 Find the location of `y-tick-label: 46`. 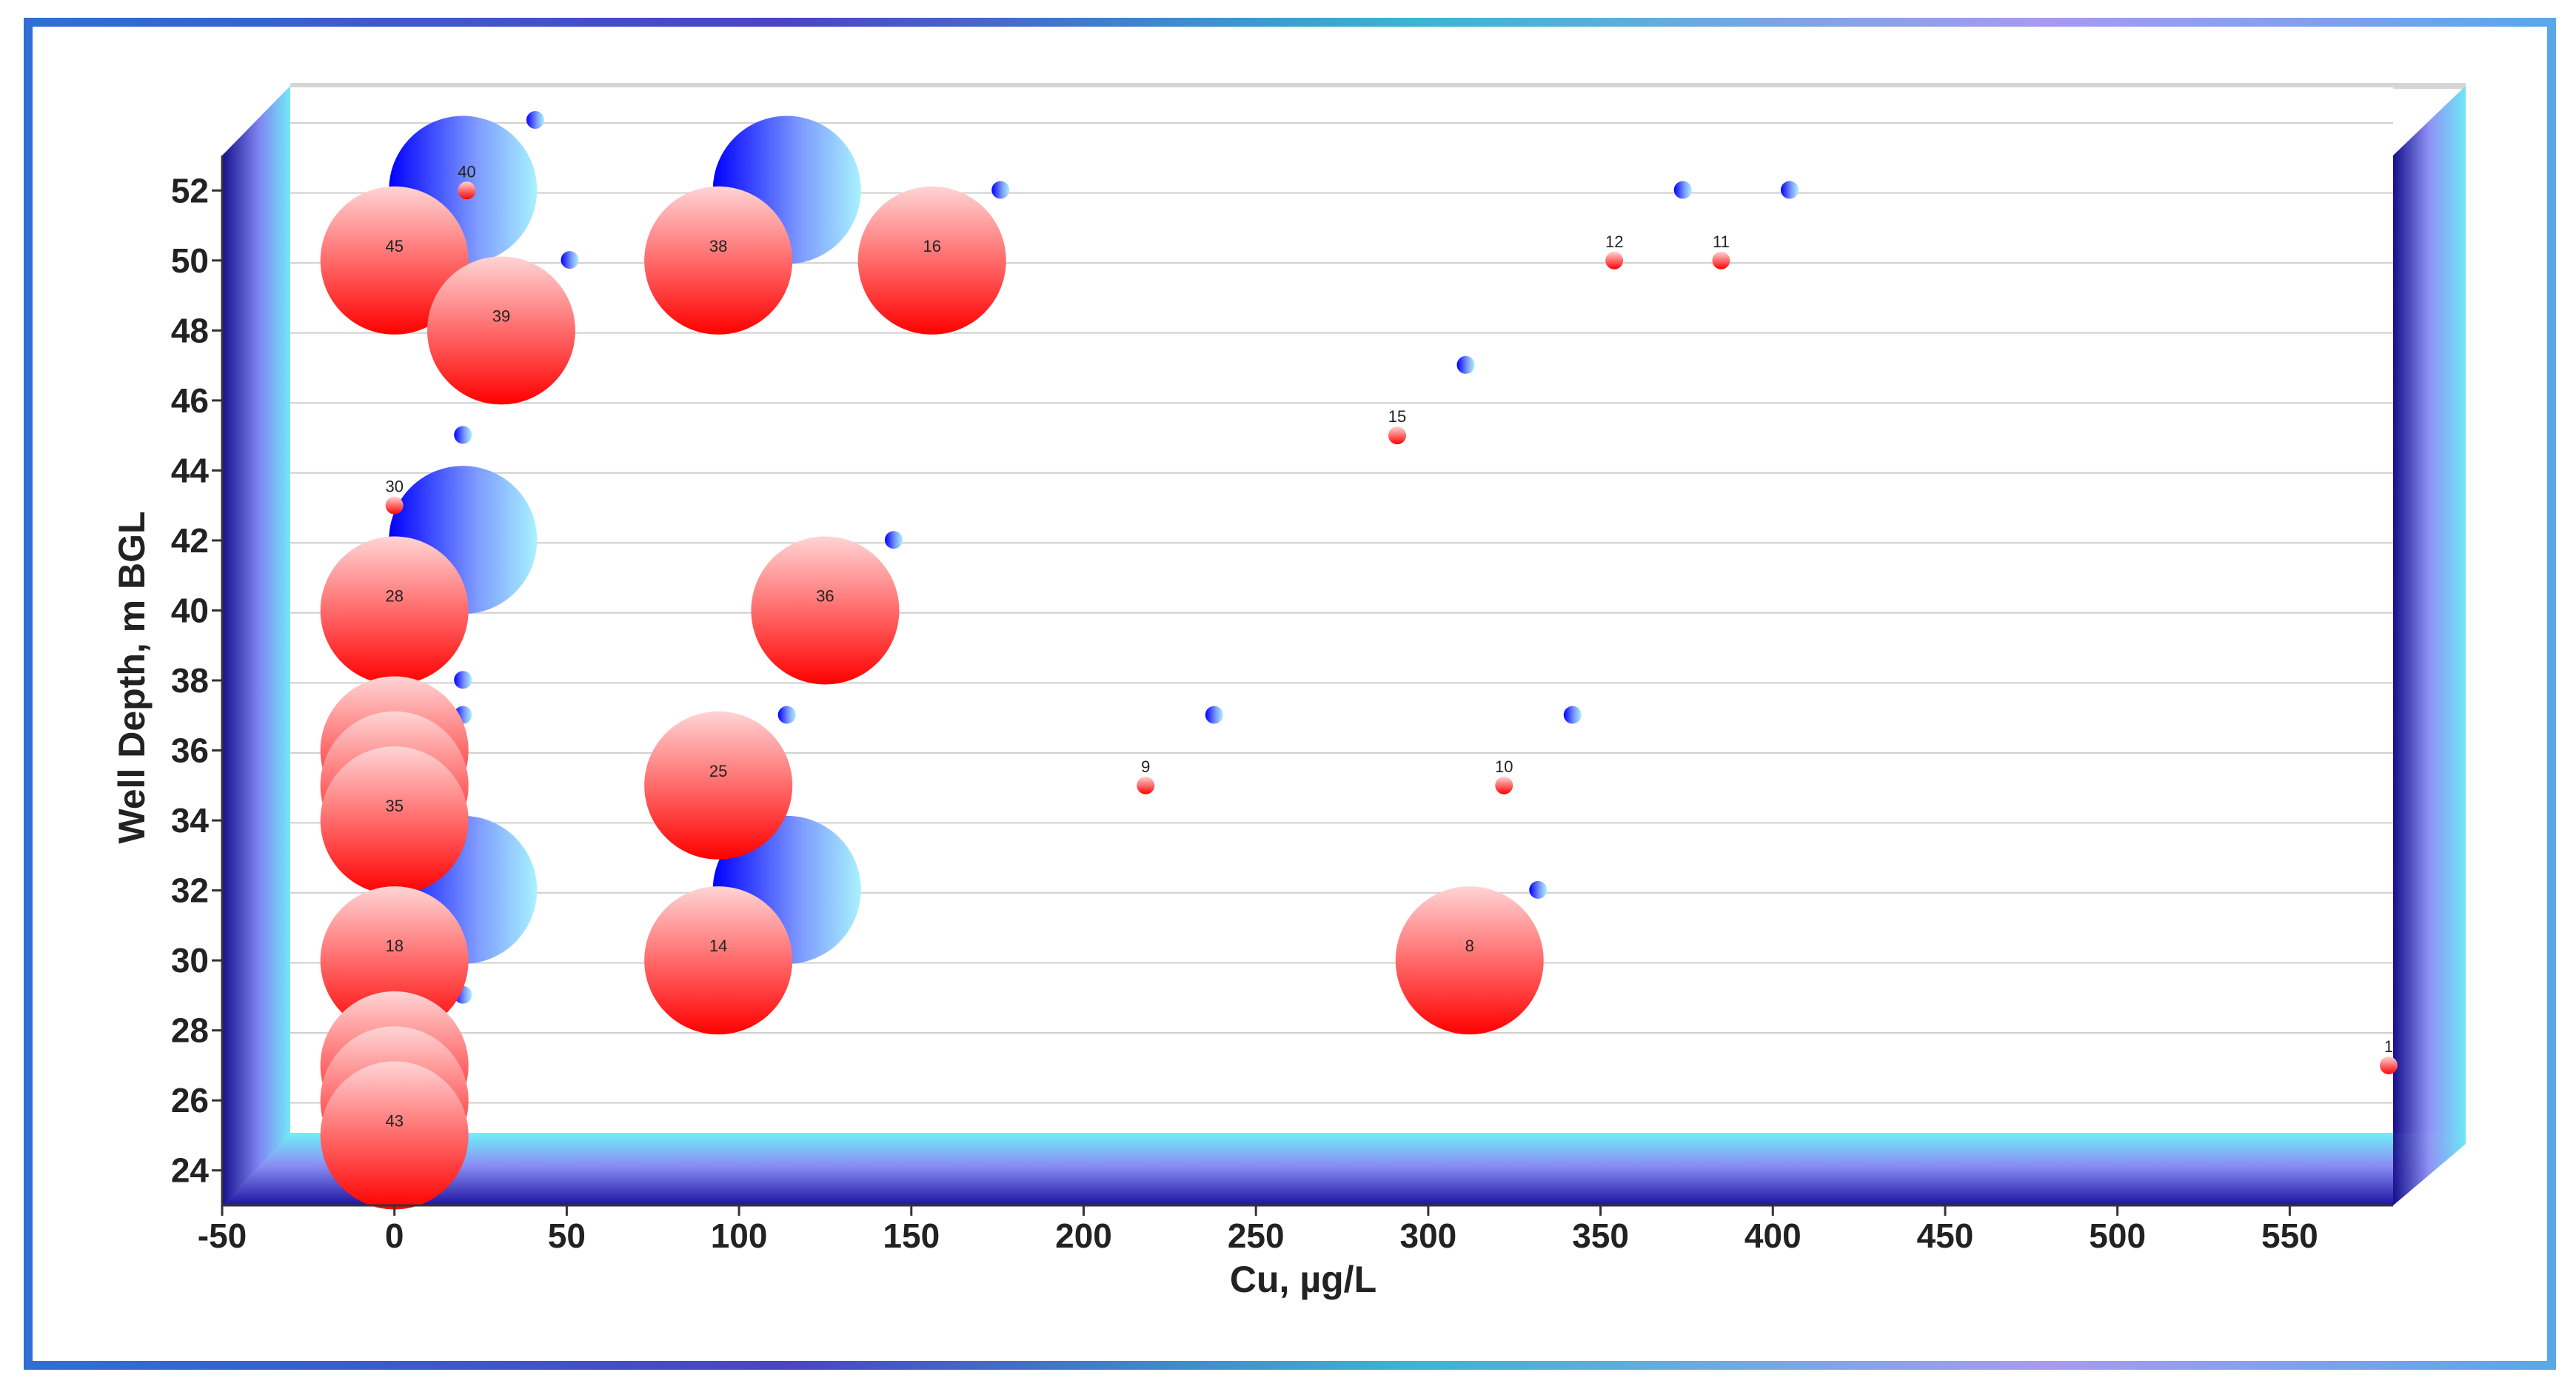

y-tick-label: 46 is located at coordinates (190, 401).